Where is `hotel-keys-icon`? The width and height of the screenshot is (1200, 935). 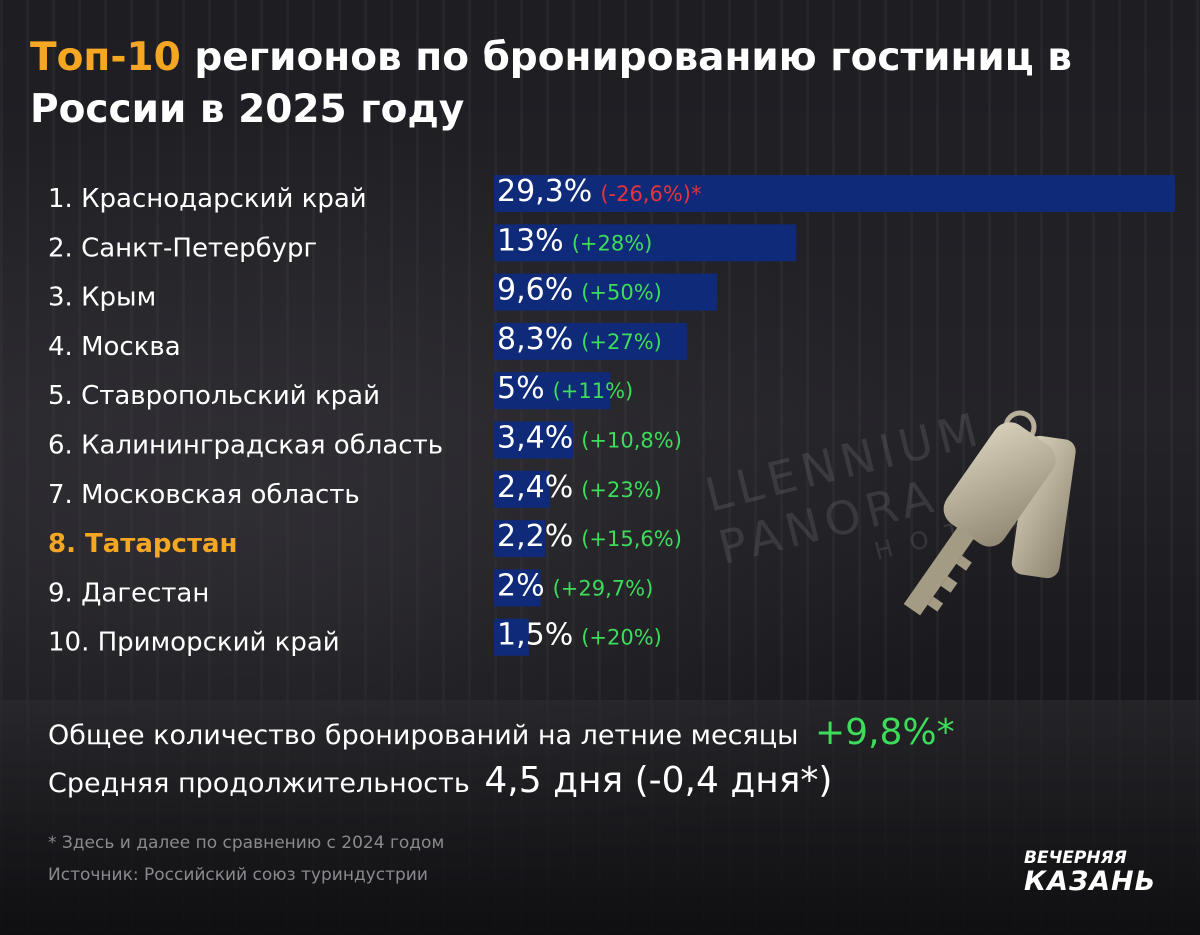
hotel-keys-icon is located at coordinates (989, 513).